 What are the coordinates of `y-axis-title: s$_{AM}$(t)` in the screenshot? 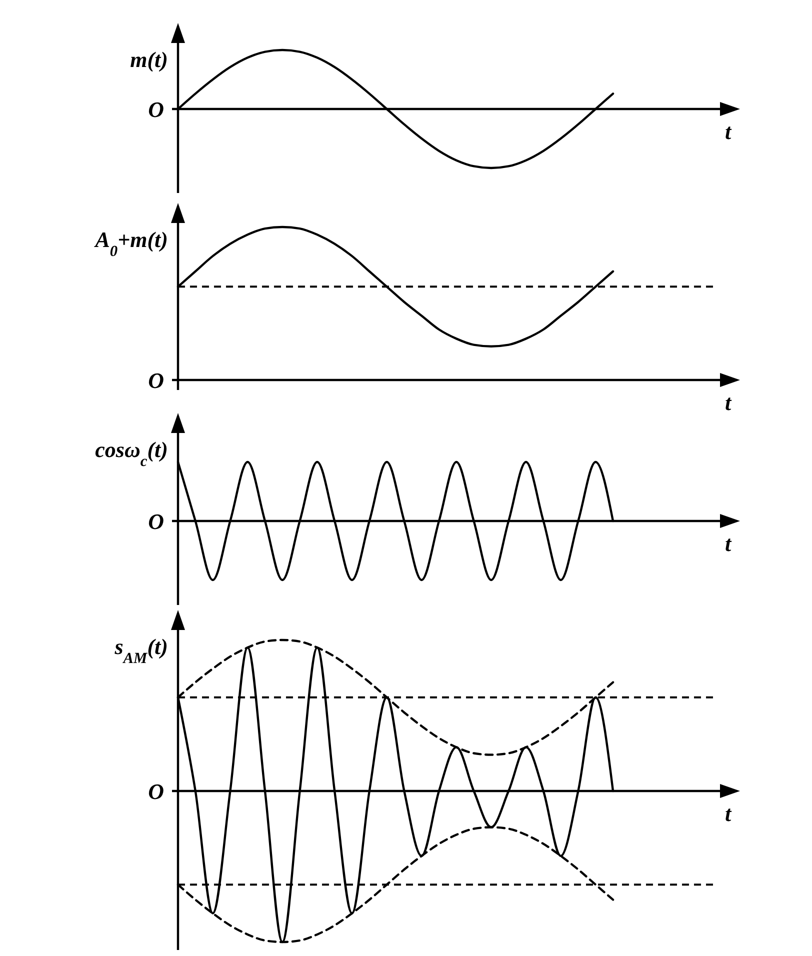 It's located at (141, 650).